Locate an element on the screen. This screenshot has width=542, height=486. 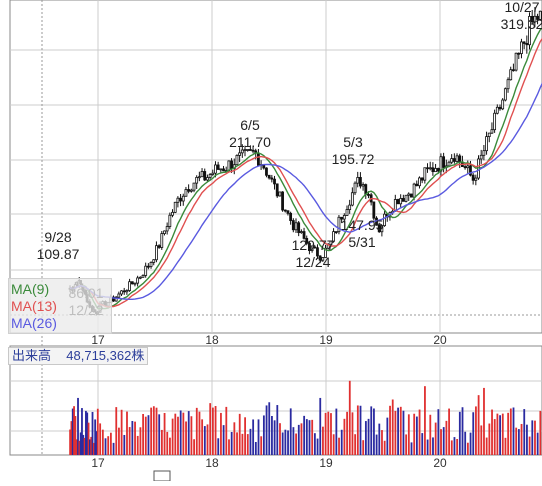
ma-legend: MA(9) MA(13) MA(26) is located at coordinates (60, 306).